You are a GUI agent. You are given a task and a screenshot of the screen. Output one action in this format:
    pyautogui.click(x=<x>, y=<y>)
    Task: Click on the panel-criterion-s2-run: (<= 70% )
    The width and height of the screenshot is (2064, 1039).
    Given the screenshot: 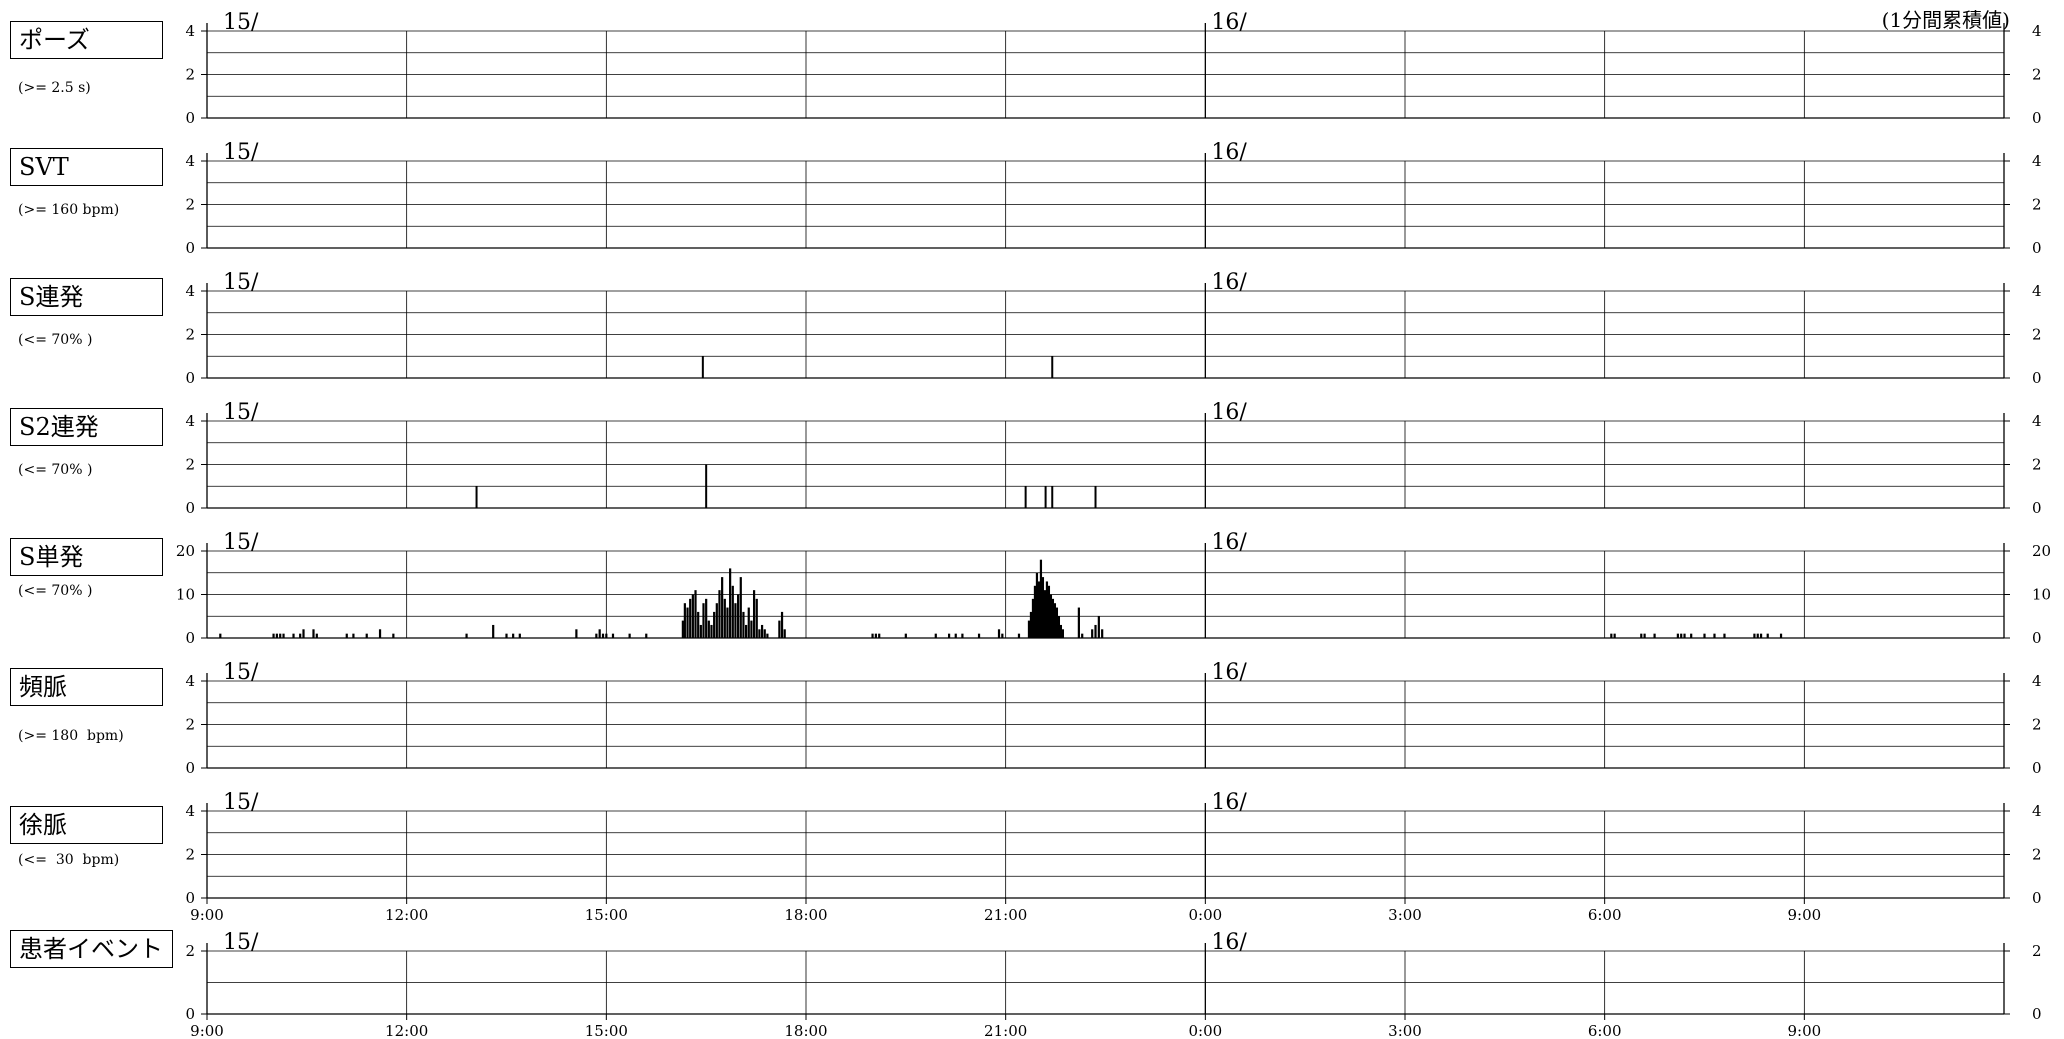 What is the action you would take?
    pyautogui.click(x=55, y=470)
    